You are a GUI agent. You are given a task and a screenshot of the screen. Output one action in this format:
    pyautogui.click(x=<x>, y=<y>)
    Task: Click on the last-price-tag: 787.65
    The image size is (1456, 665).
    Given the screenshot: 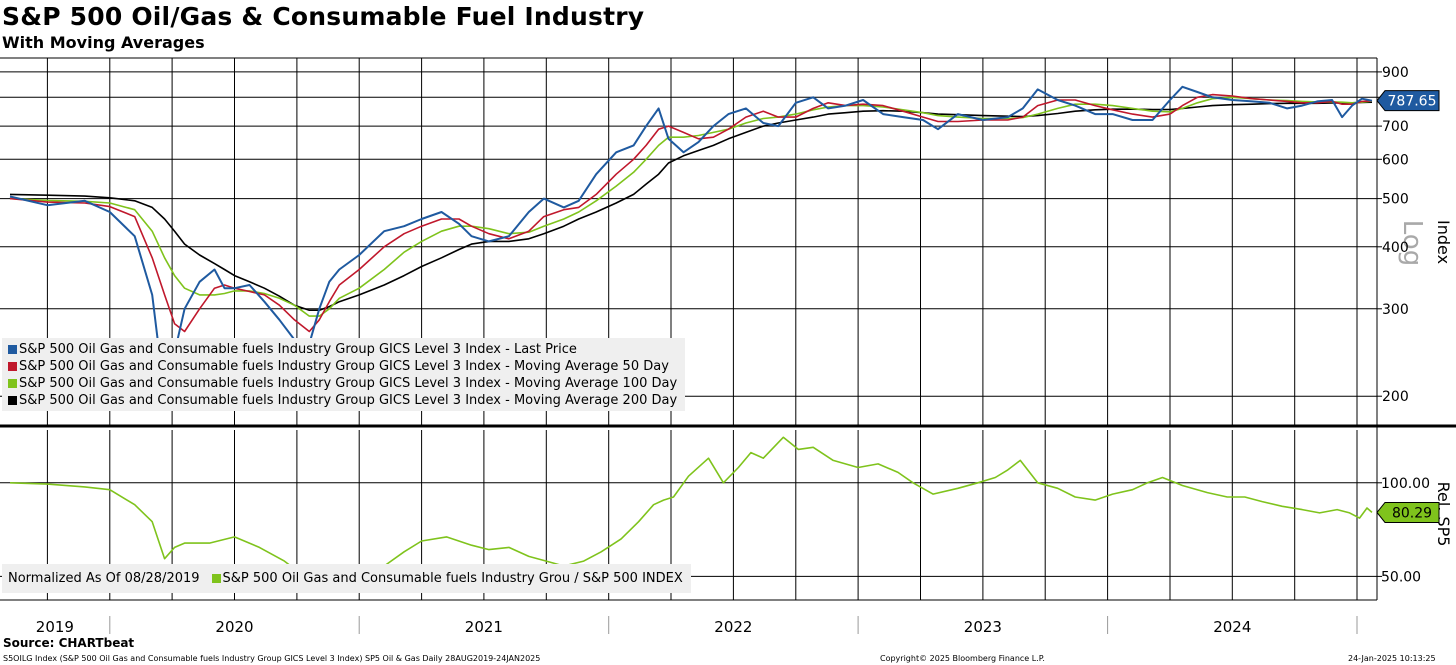 What is the action you would take?
    pyautogui.click(x=1408, y=101)
    